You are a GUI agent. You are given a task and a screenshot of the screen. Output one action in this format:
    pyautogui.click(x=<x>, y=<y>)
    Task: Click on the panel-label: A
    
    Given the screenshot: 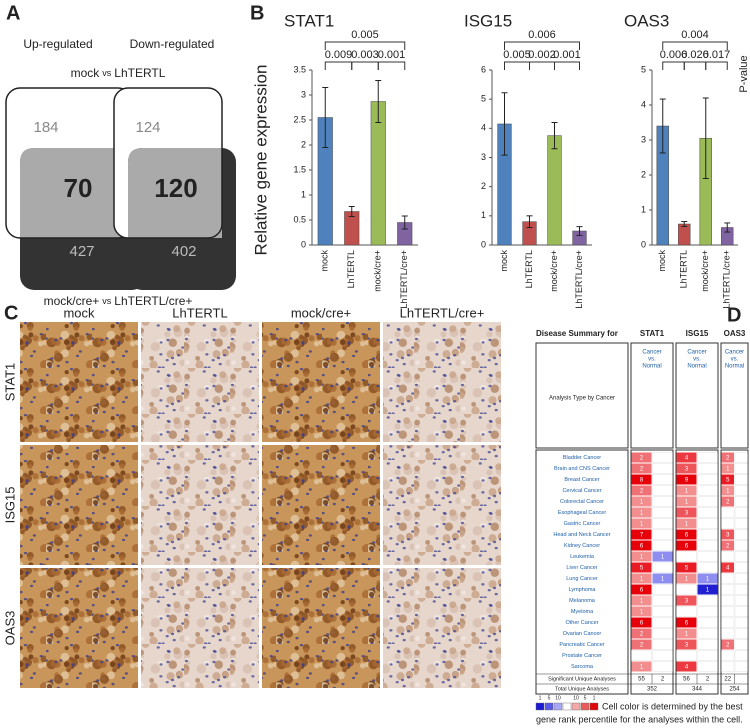 What is the action you would take?
    pyautogui.click(x=13, y=13)
    